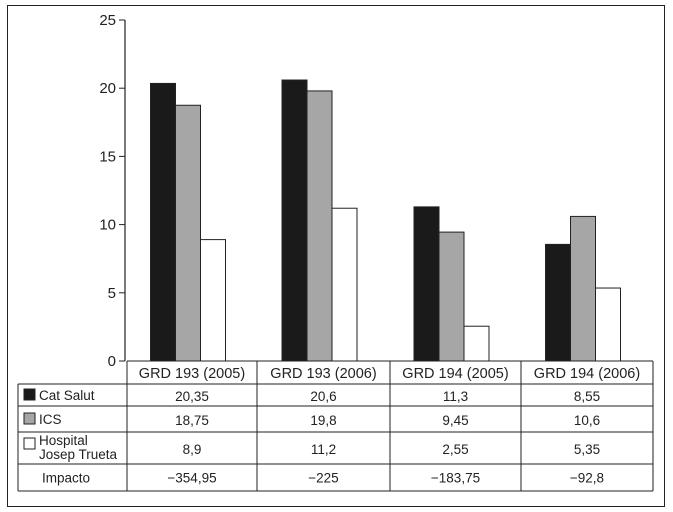 This screenshot has width=673, height=512. I want to click on legend-label: Hospital, so click(63, 440).